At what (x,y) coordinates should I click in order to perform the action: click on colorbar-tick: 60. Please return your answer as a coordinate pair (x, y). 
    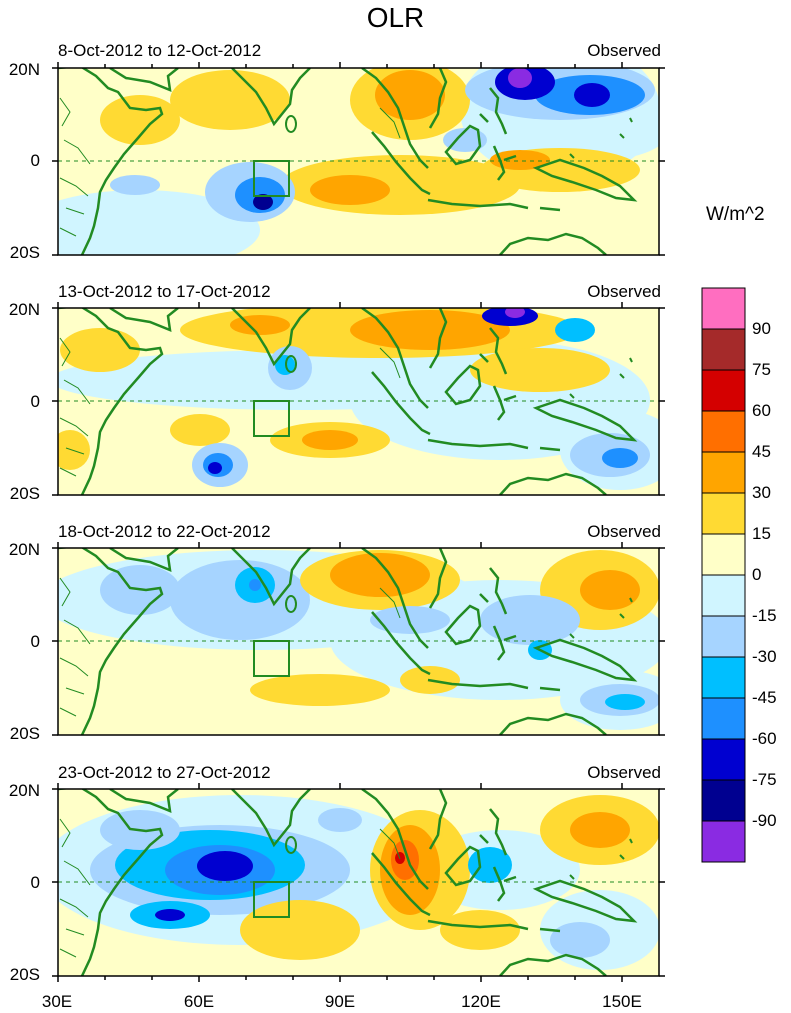
    Looking at the image, I should click on (761, 410).